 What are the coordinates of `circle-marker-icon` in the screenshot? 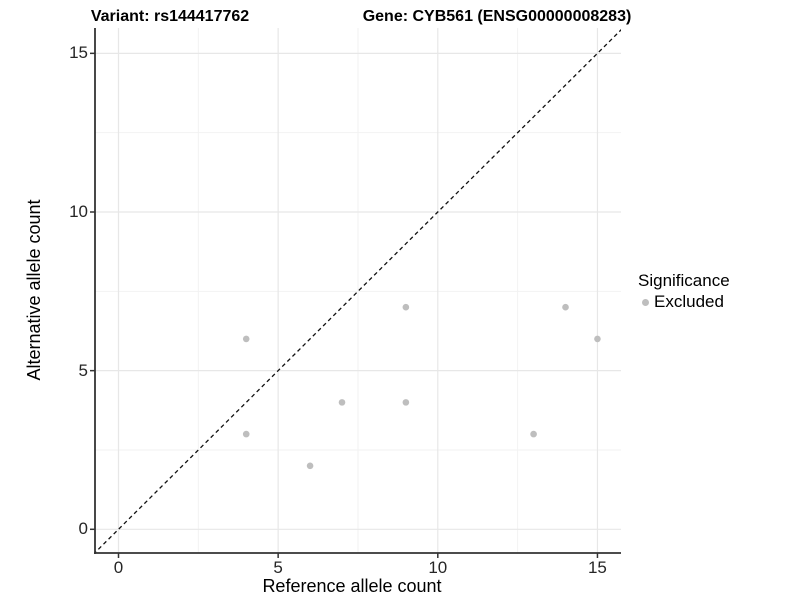 It's located at (645, 302).